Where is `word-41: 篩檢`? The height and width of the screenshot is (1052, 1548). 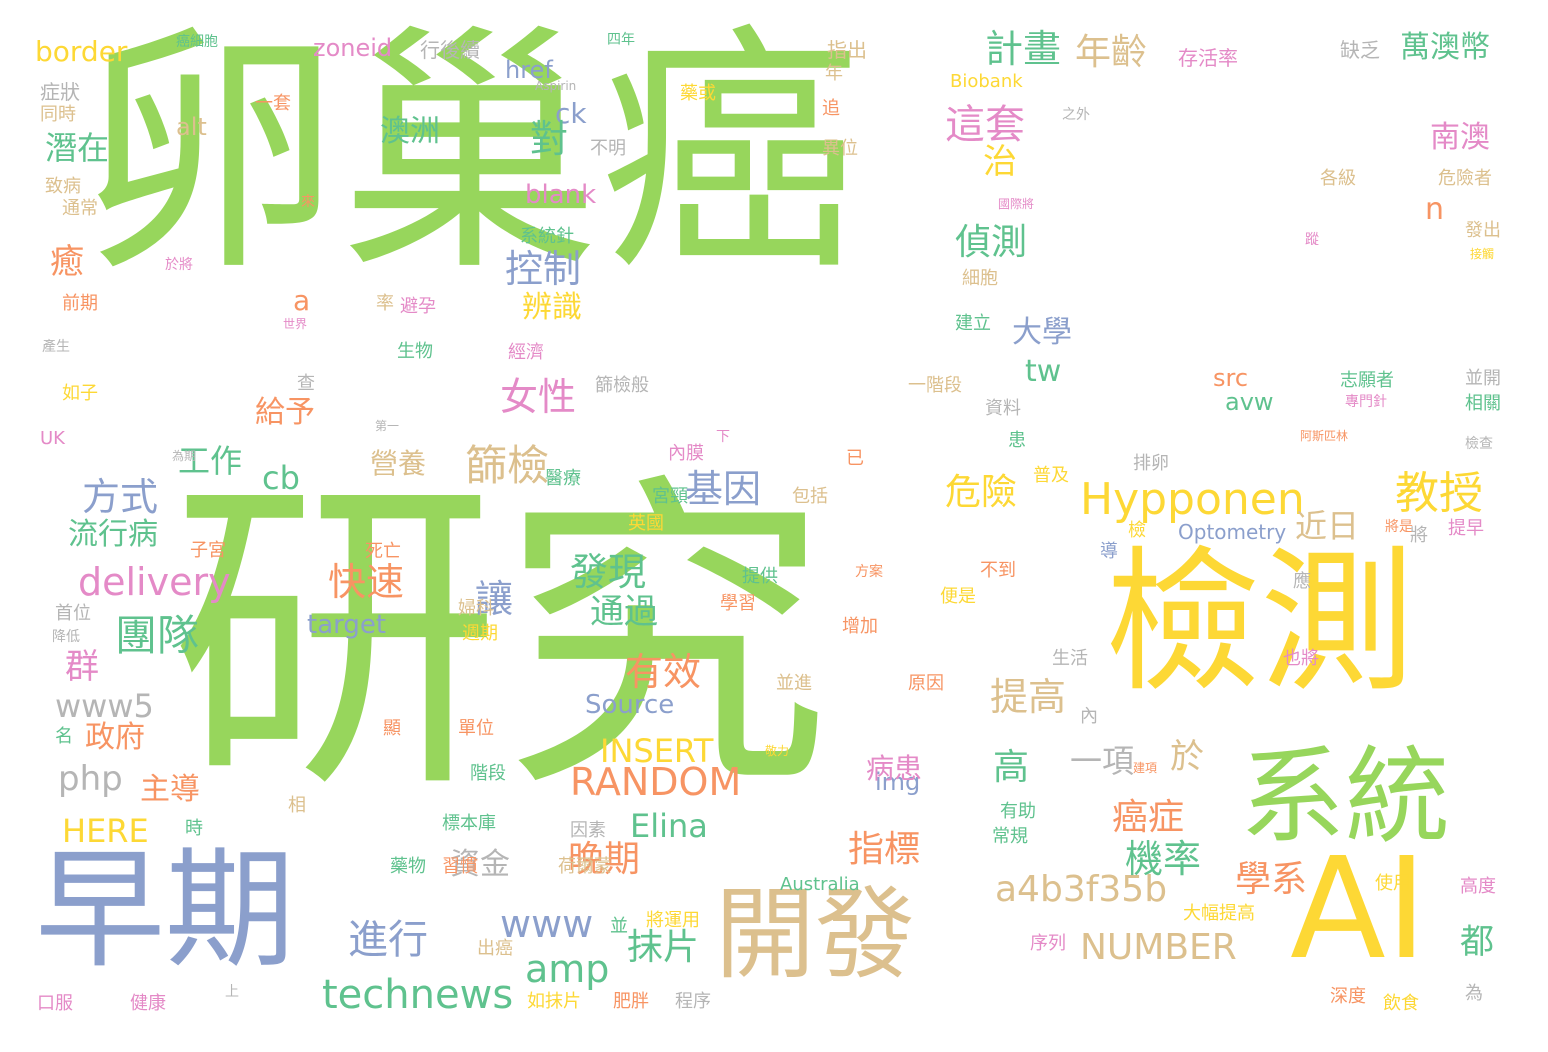
word-41: 篩檢 is located at coordinates (507, 465).